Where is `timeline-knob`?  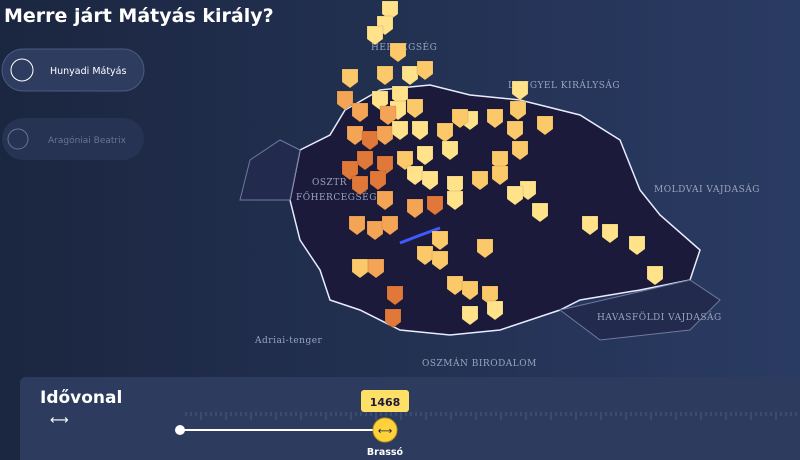
timeline-knob is located at coordinates (385, 430).